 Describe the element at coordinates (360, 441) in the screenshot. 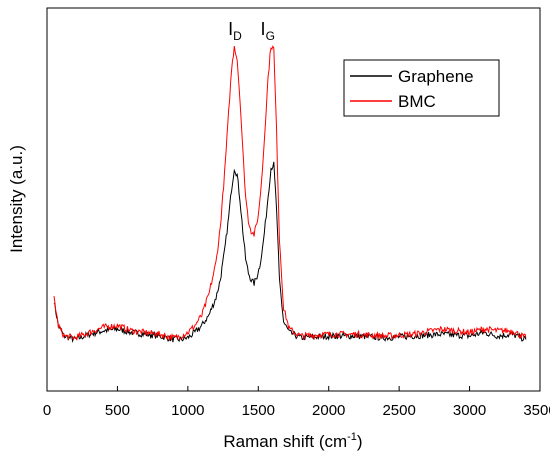

I see `x-axis-title-end: )` at that location.